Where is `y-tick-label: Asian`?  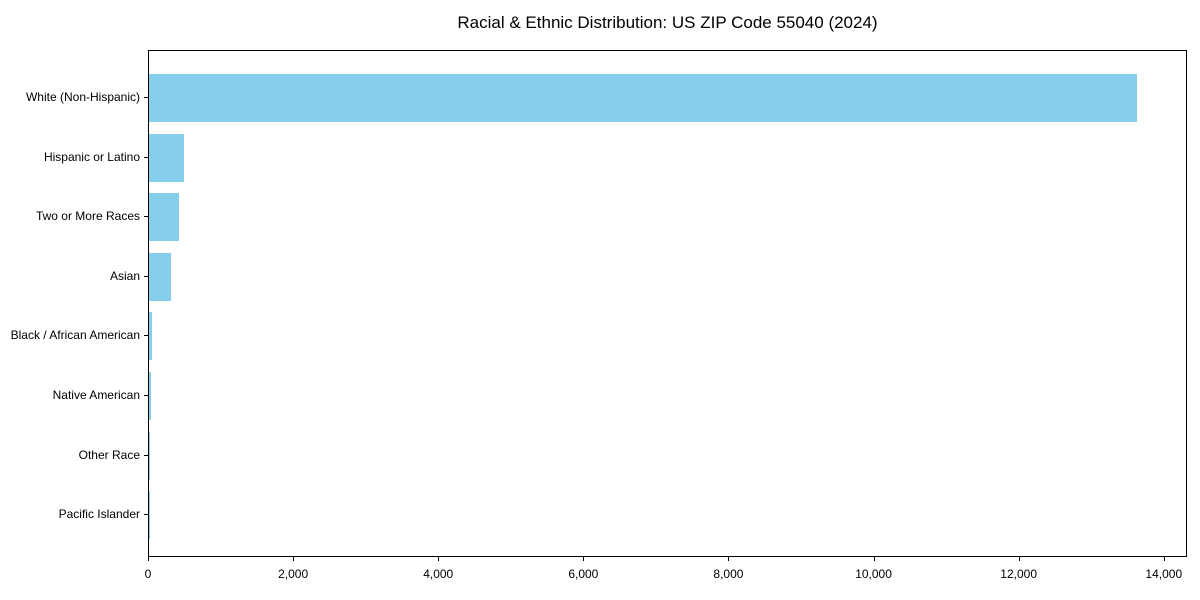 y-tick-label: Asian is located at coordinates (124, 275).